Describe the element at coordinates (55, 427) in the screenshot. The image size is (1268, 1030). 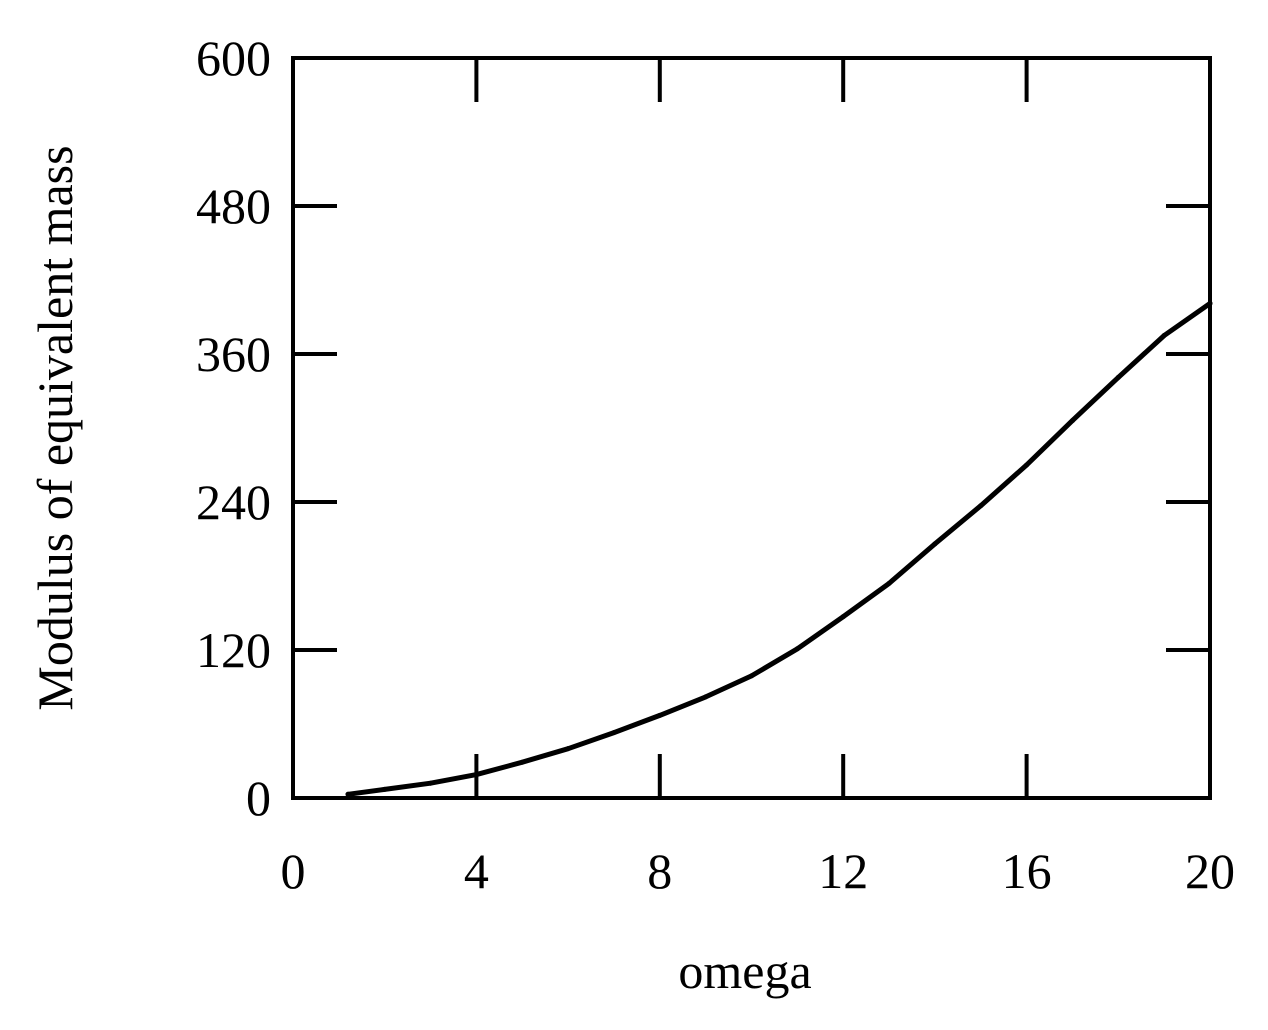
I see `y-axis-title: Modulus of equivalent mass` at that location.